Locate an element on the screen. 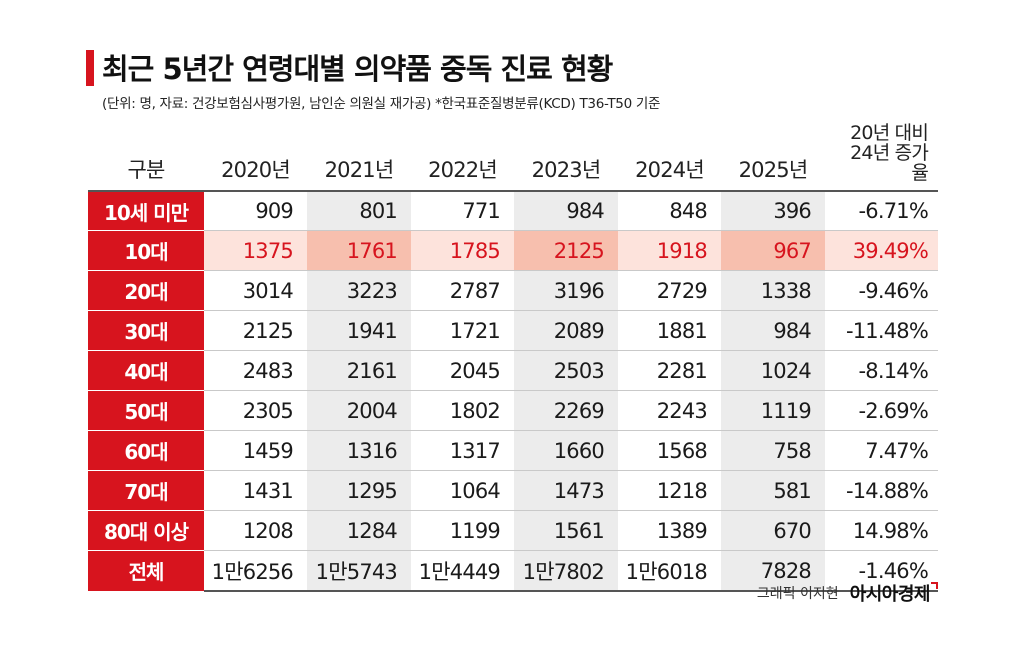 The image size is (1024, 655). value-cell: 1473 is located at coordinates (566, 491).